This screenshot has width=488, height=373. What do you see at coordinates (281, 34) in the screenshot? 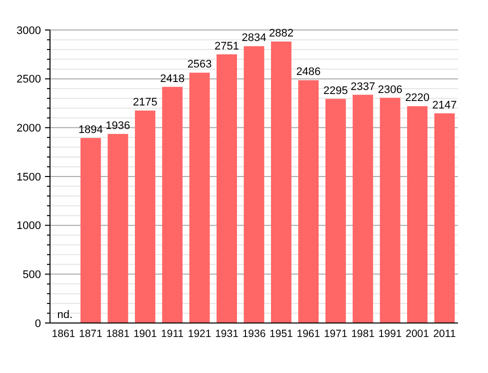
I see `data-label: 2882` at bounding box center [281, 34].